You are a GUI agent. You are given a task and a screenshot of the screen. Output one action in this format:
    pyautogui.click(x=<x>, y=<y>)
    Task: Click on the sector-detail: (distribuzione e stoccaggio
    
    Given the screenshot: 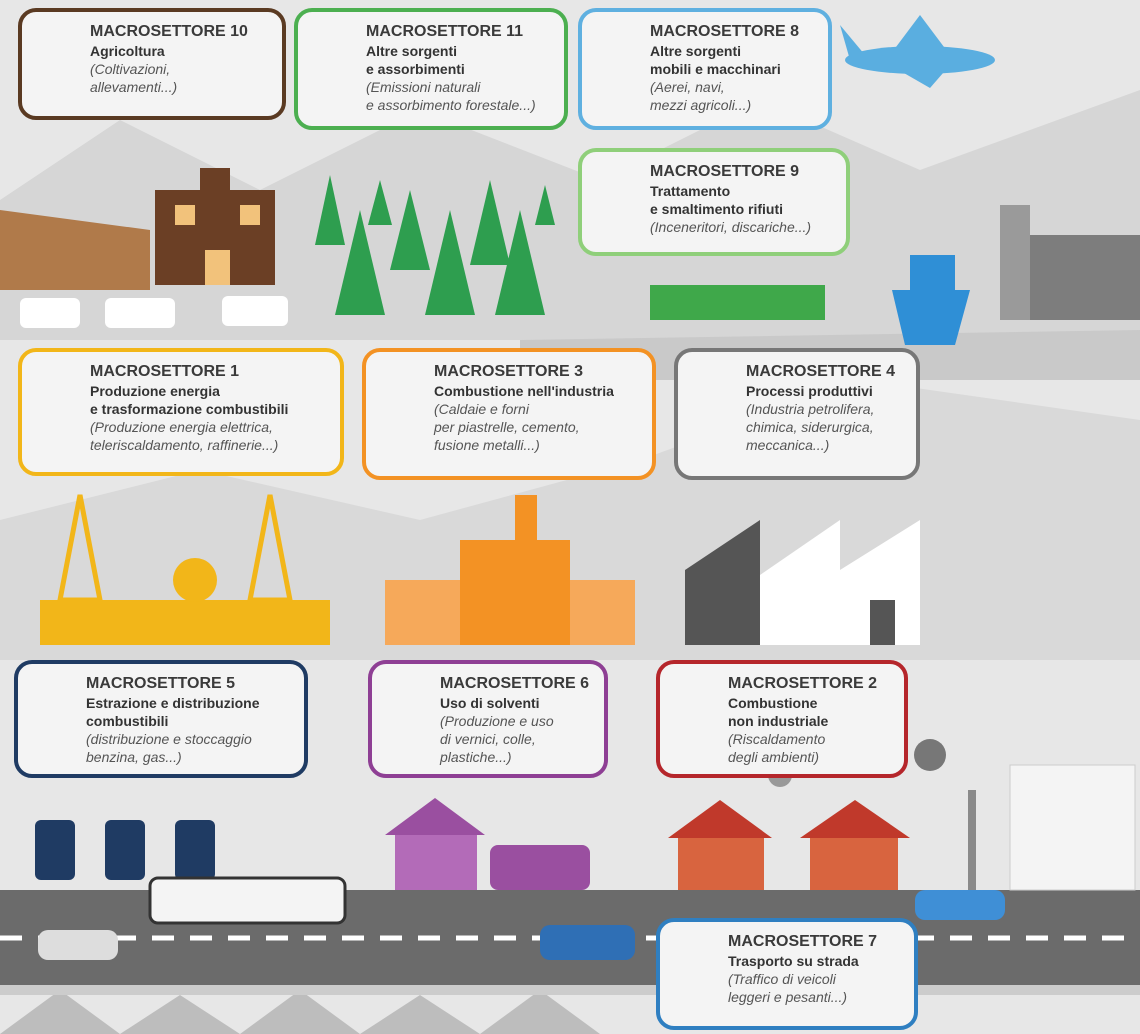 What is the action you would take?
    pyautogui.click(x=169, y=739)
    